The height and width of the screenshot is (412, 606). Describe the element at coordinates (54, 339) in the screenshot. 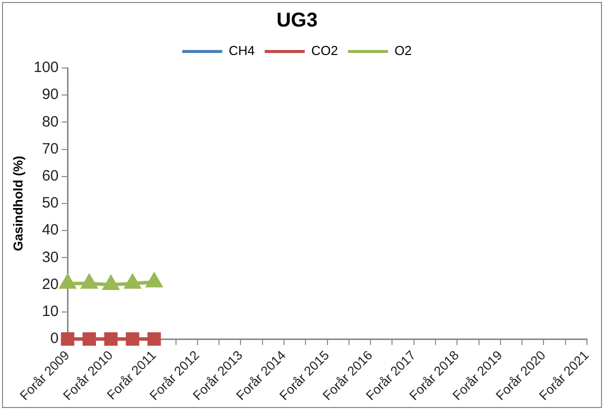

I see `y-tick-label: 0` at that location.